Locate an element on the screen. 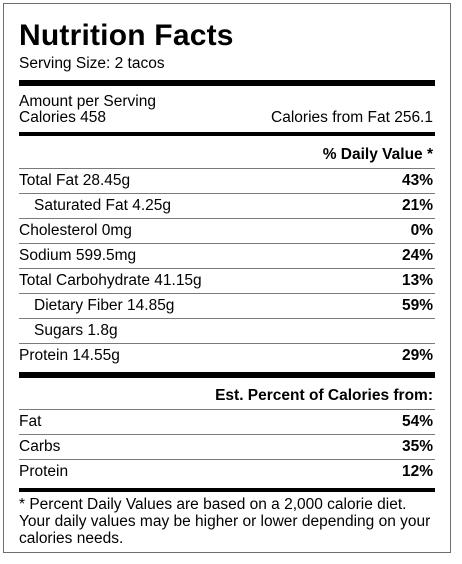 This screenshot has height=564, width=462. nutrient-label: Total Carbohydrate 41.15g is located at coordinates (110, 280).